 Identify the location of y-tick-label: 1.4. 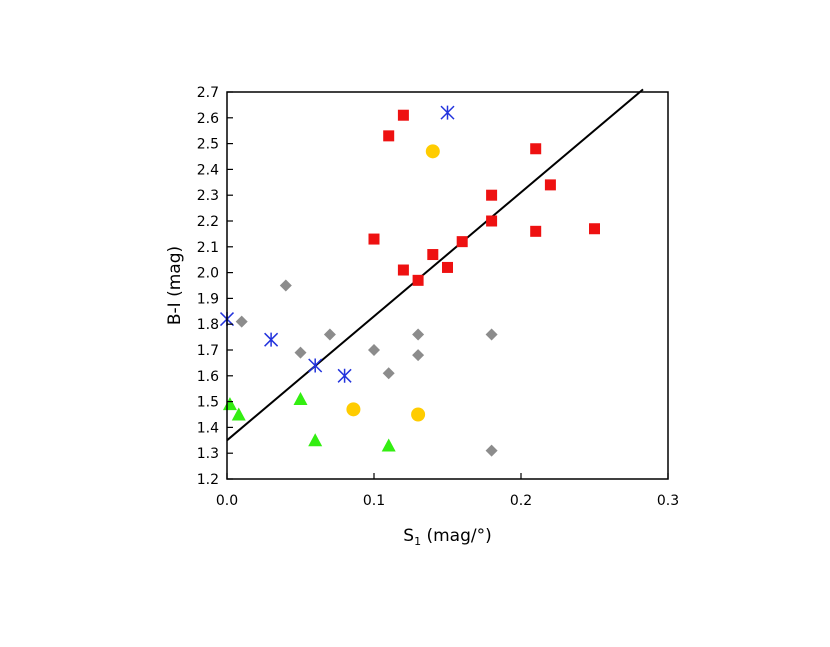
(208, 428).